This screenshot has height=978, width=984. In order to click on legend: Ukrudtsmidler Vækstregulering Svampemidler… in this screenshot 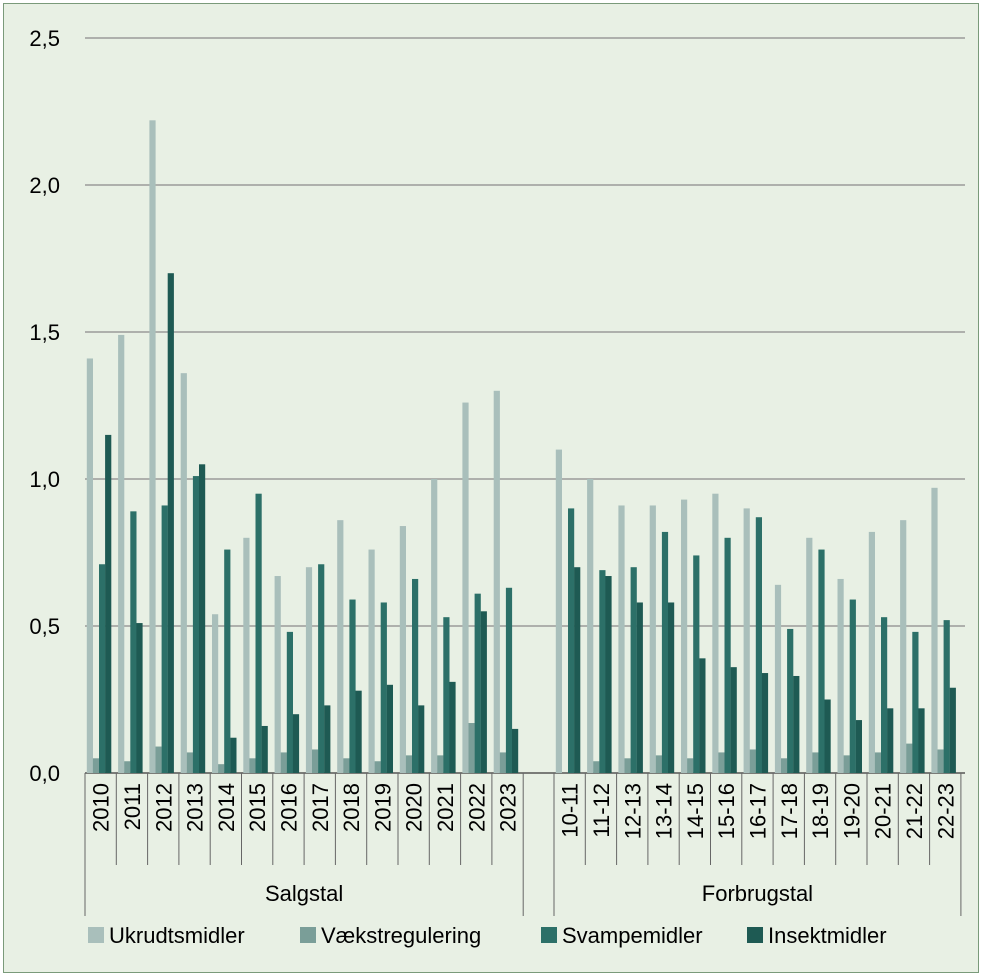, I will do `click(487, 935)`.